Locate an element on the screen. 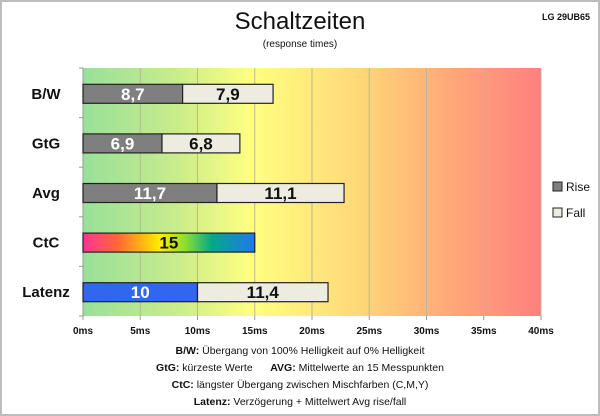 This screenshot has width=600, height=416. chart-subtitle: (response times) is located at coordinates (300, 44).